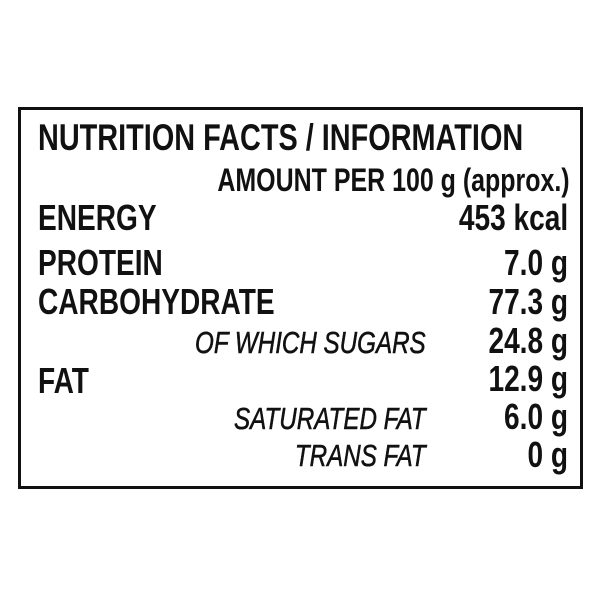 This screenshot has height=600, width=600. Describe the element at coordinates (330, 418) in the screenshot. I see `row-label-saturated-fat: SATURATED FAT` at that location.